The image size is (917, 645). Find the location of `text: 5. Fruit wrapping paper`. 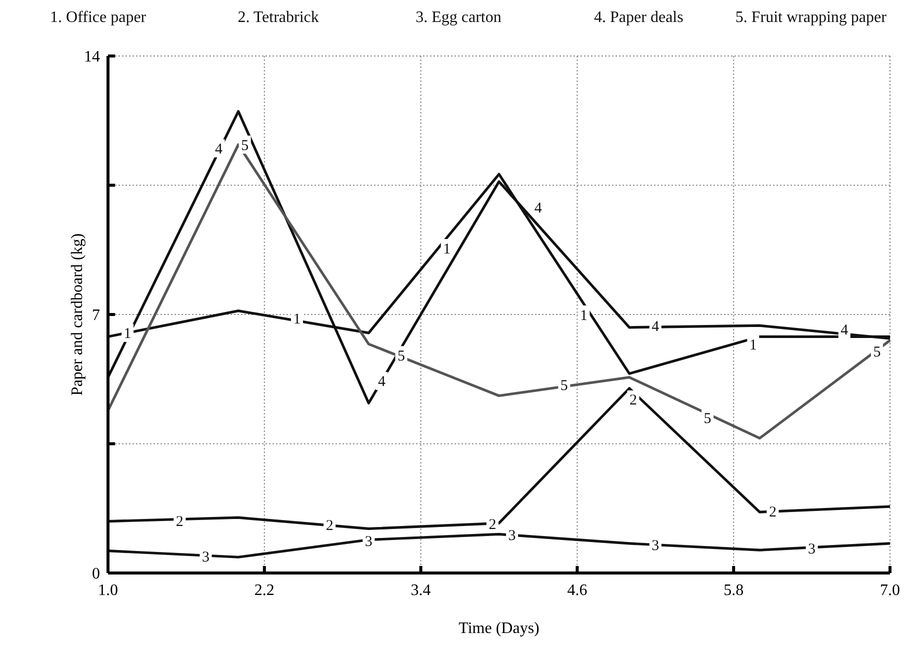

text: 5. Fruit wrapping paper is located at coordinates (811, 17).